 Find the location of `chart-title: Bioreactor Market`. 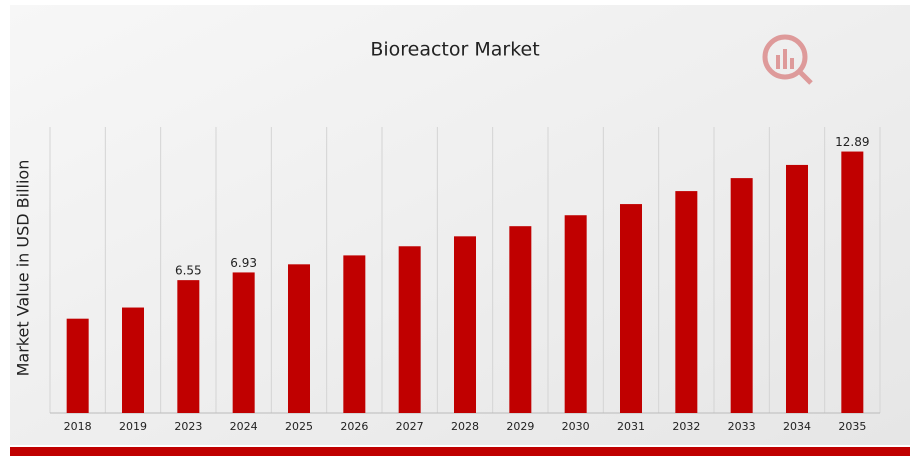

chart-title: Bioreactor Market is located at coordinates (454, 50).